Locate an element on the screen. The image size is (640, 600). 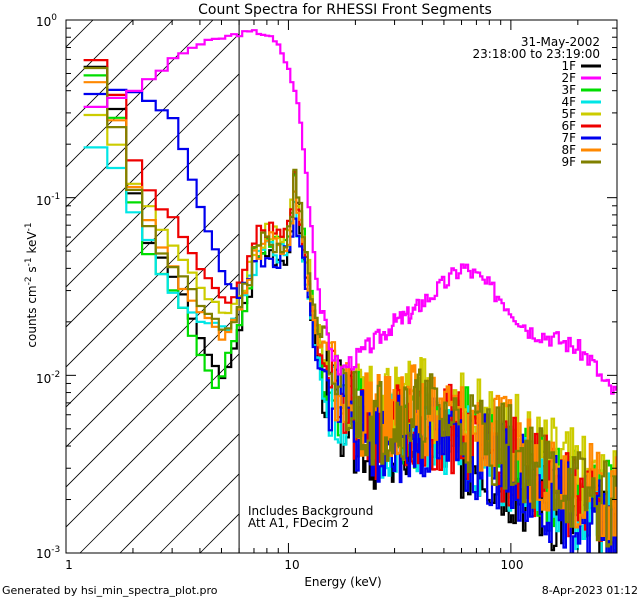
chart-title: Count Spectra for RHESSI Front Segments is located at coordinates (345, 10).